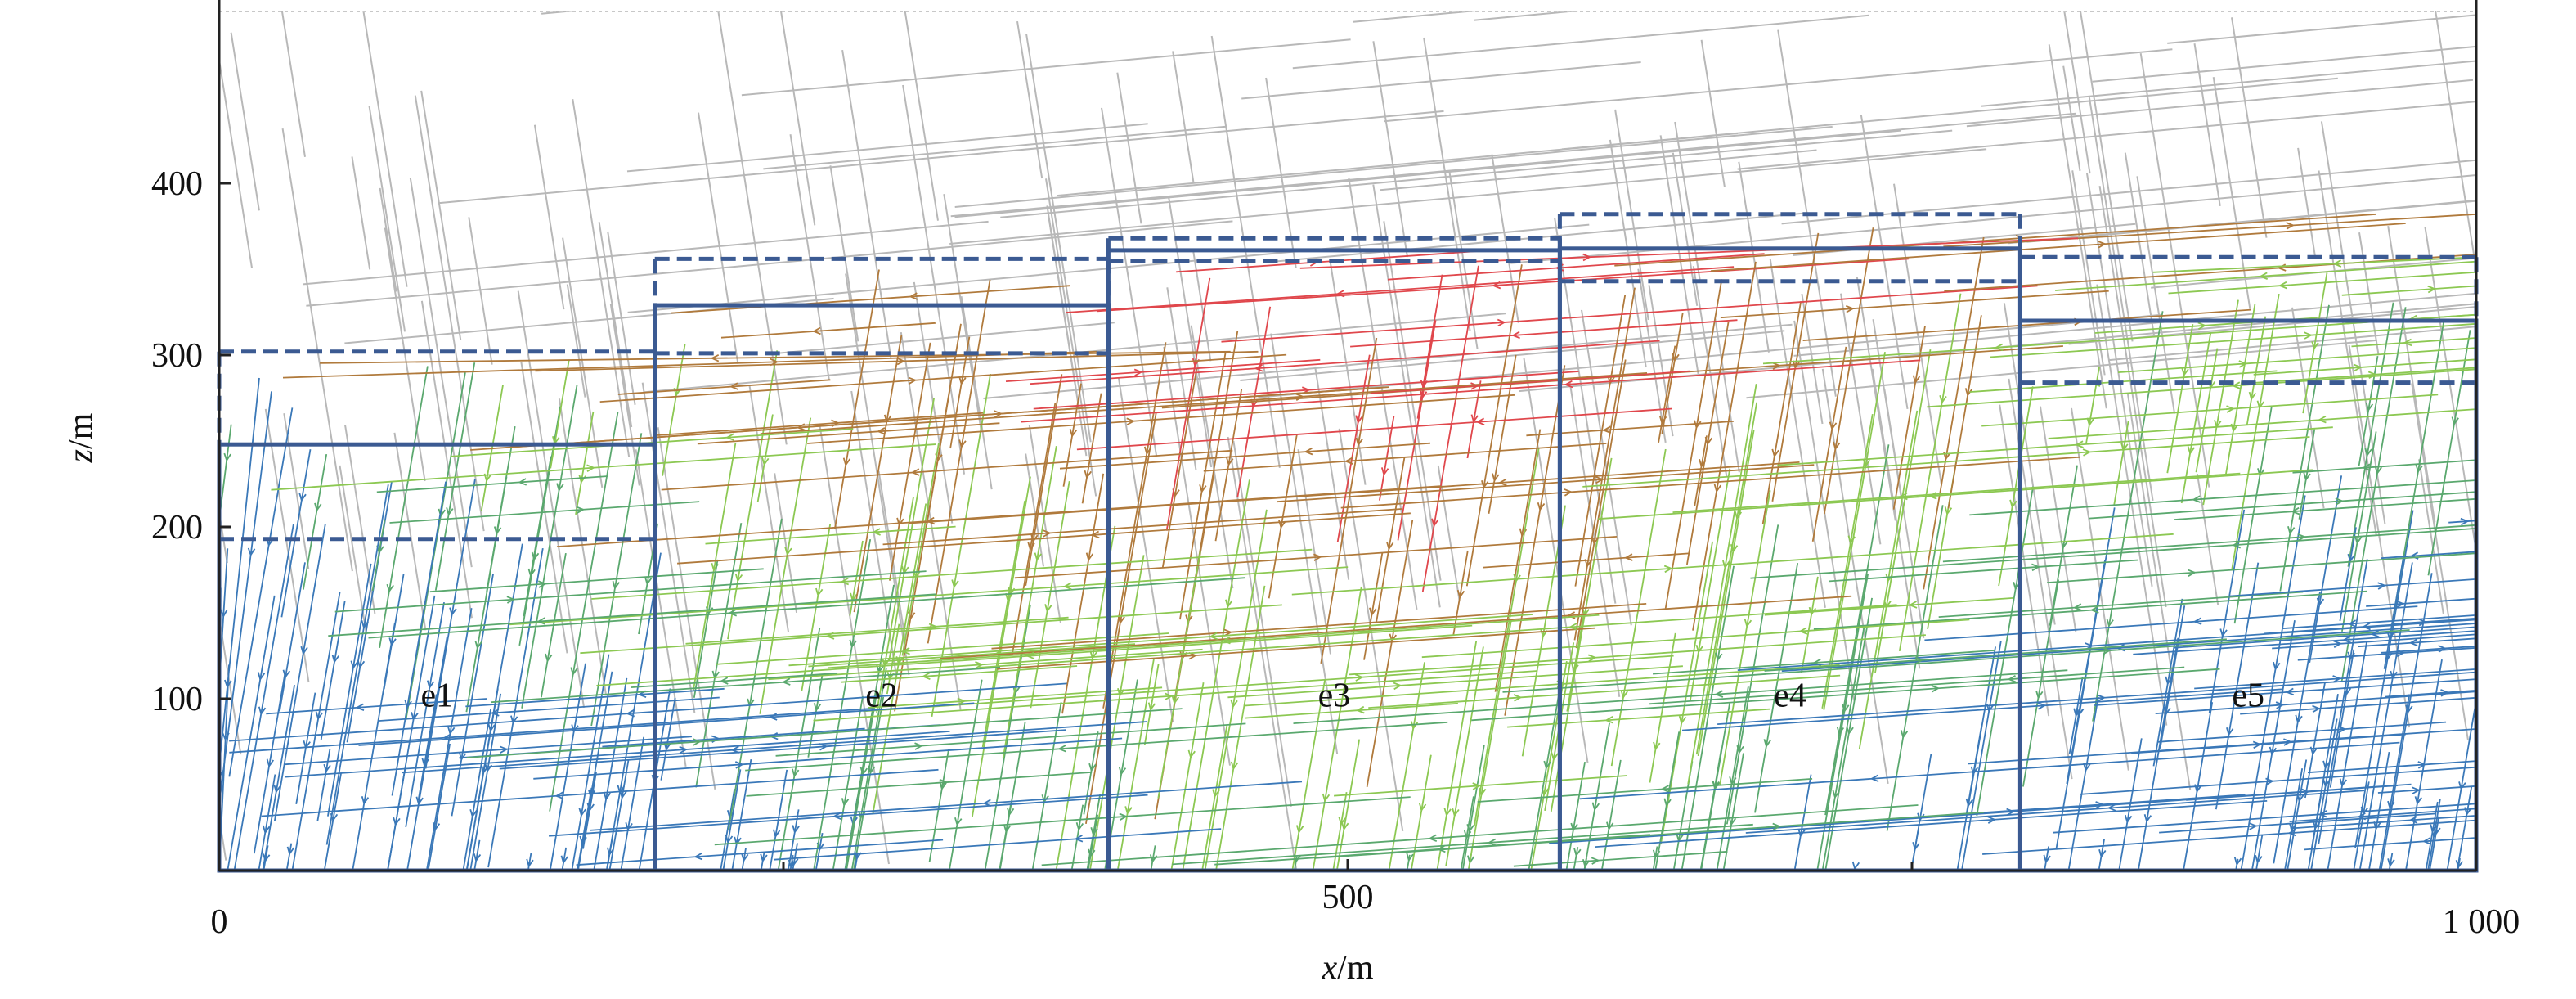  What do you see at coordinates (81, 438) in the screenshot?
I see `y-axis-label: z/m` at bounding box center [81, 438].